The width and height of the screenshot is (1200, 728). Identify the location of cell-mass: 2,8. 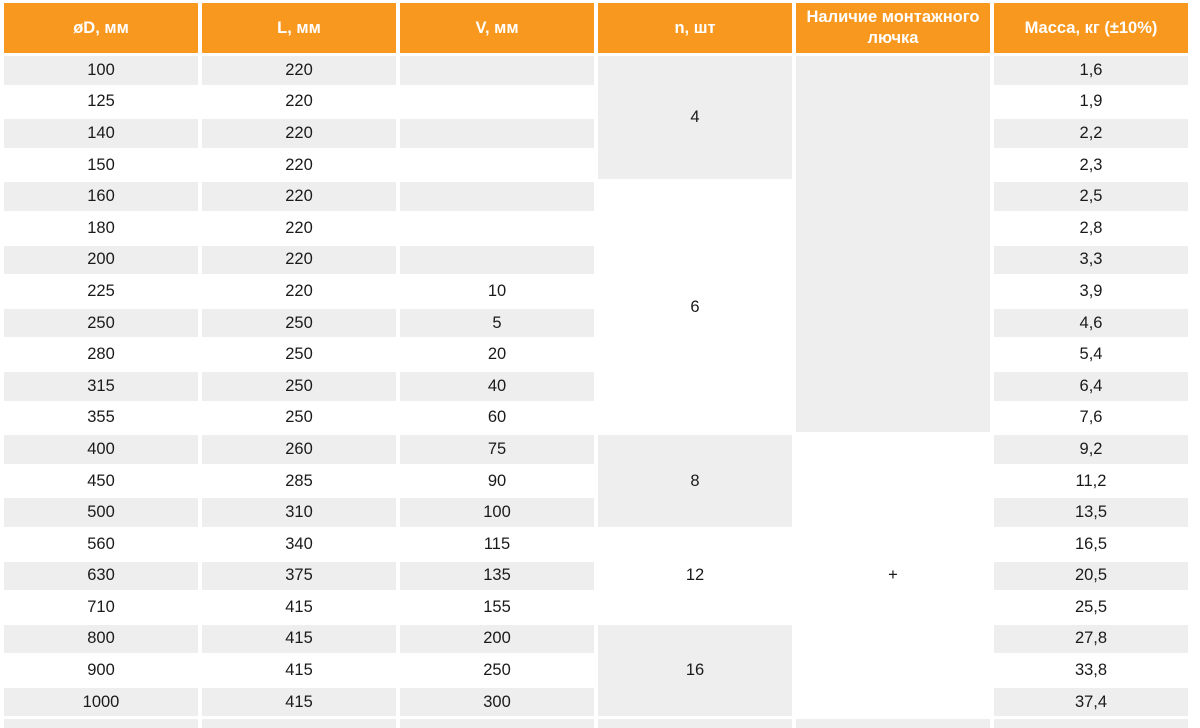
(1091, 228).